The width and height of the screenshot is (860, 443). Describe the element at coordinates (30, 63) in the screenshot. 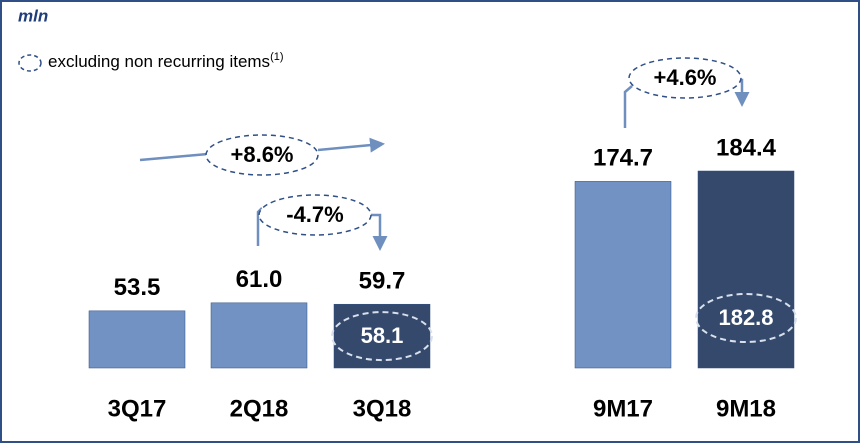

I see `legend-icon` at that location.